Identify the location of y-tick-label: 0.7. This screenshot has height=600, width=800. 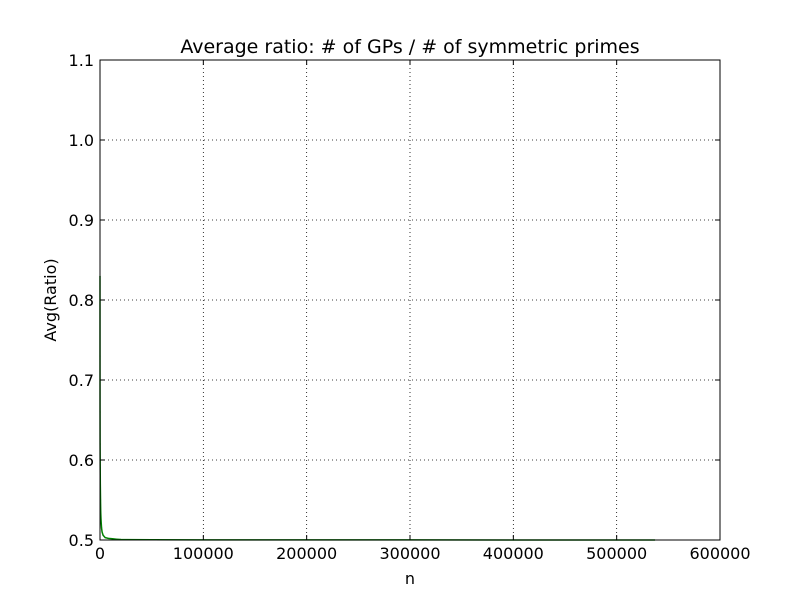
(81, 380).